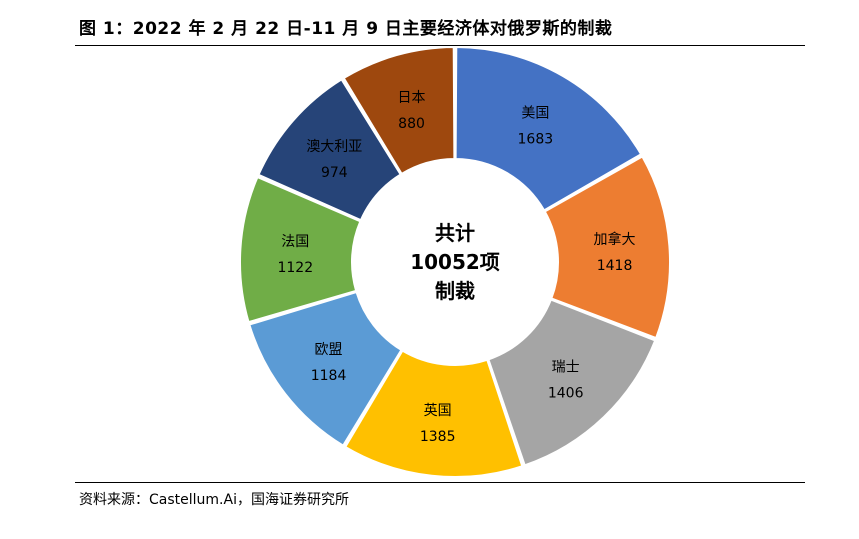 The width and height of the screenshot is (859, 539). Describe the element at coordinates (536, 140) in the screenshot. I see `slice-label-value: 1683` at that location.